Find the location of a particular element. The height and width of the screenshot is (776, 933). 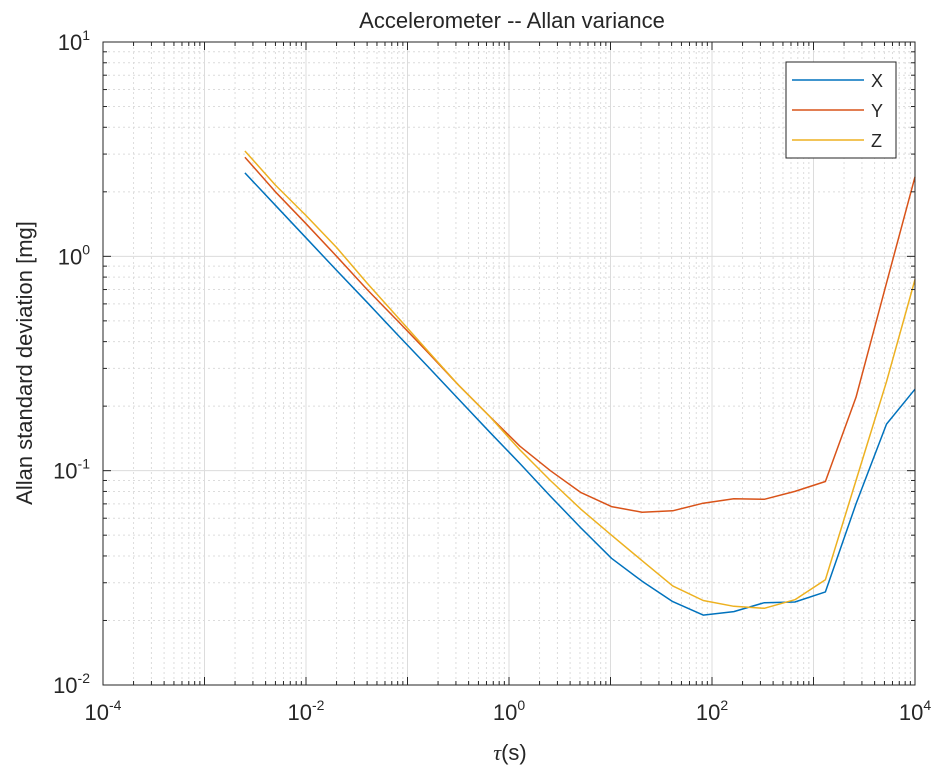

x-tick-label-exponent: 2 is located at coordinates (724, 705).